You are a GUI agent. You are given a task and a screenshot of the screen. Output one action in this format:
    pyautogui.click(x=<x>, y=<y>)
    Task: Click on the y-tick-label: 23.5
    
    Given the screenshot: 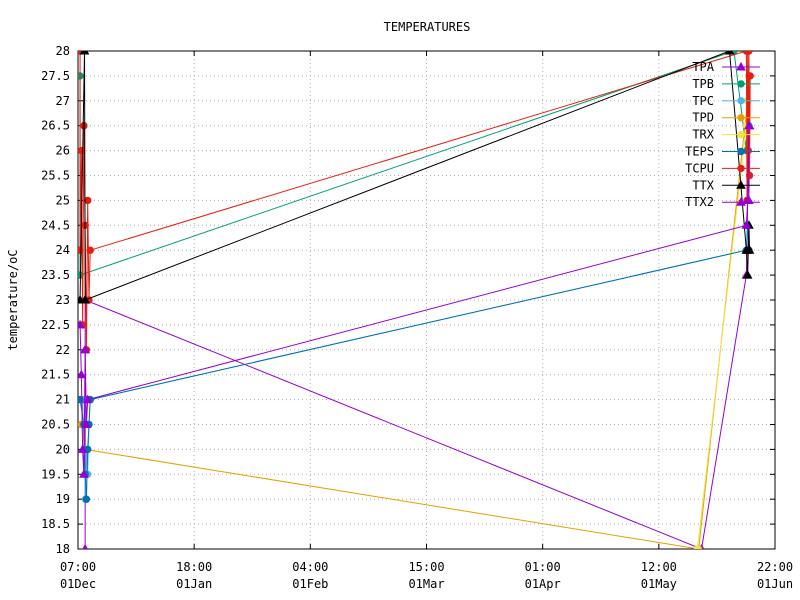 What is the action you would take?
    pyautogui.click(x=55, y=275)
    